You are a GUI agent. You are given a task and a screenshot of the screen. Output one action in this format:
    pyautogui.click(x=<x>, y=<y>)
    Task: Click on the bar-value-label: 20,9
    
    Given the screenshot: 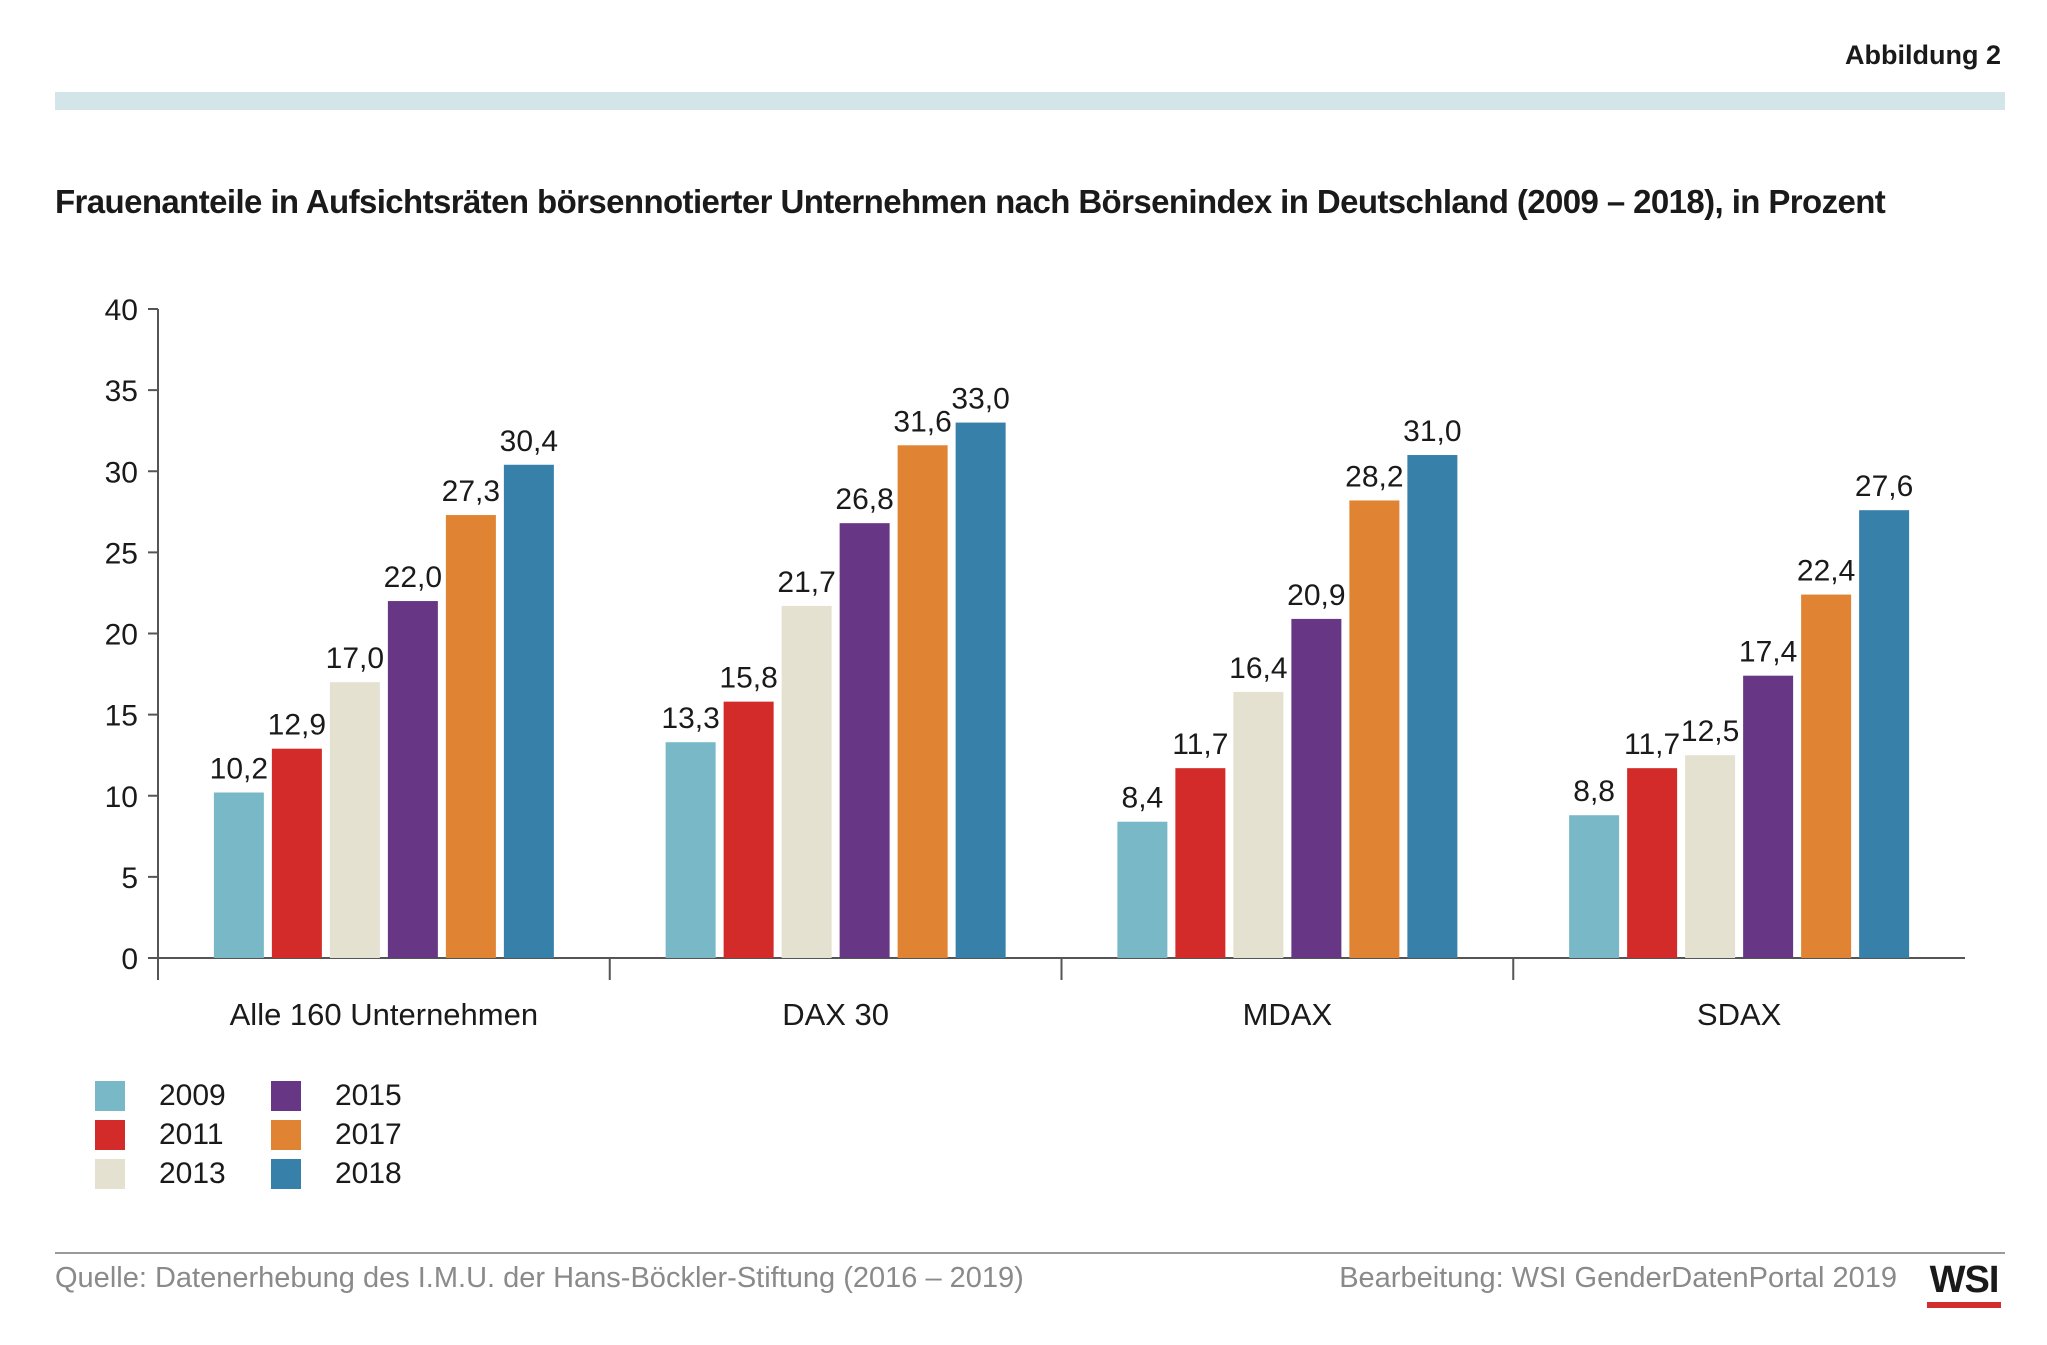 What is the action you would take?
    pyautogui.click(x=1316, y=595)
    